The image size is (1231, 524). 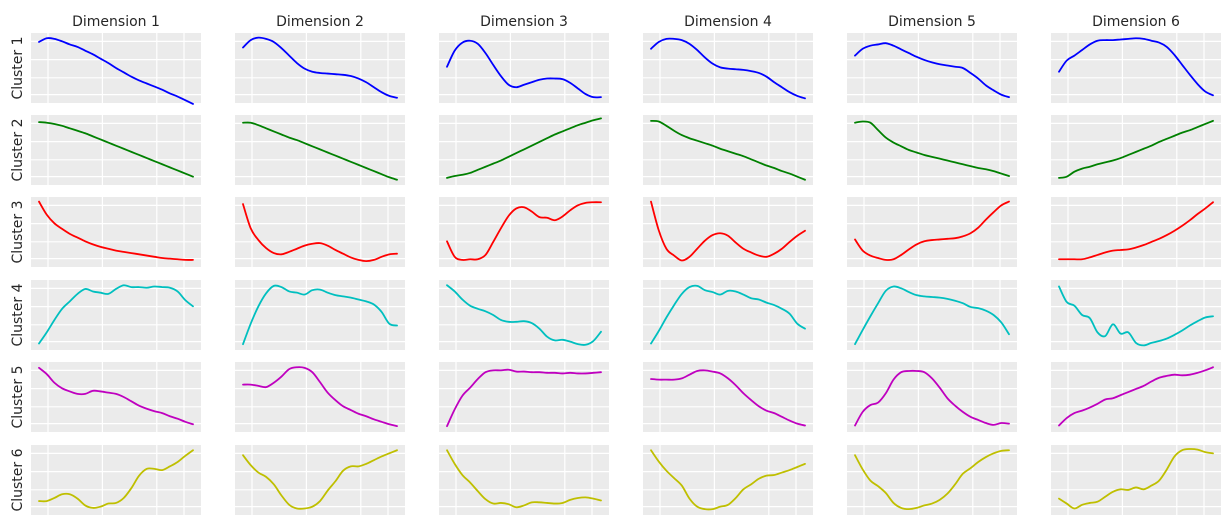 I want to click on column-title: Dimension 1, so click(x=116, y=22).